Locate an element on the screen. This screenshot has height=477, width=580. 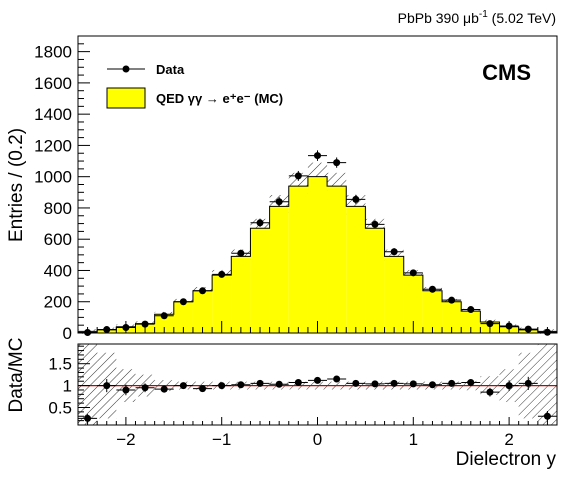
ratio-uncertainty-band is located at coordinates (317, 384).